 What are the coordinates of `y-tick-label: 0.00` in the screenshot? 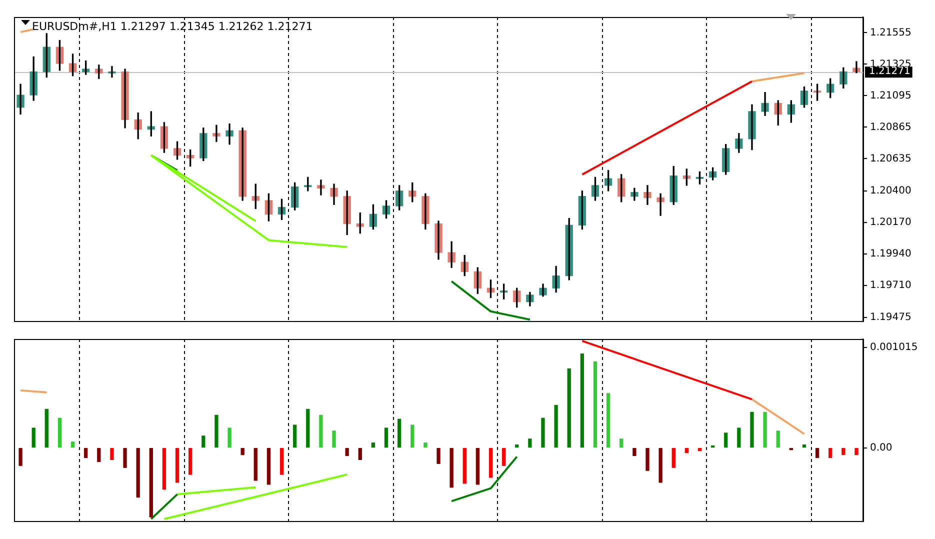 It's located at (881, 448).